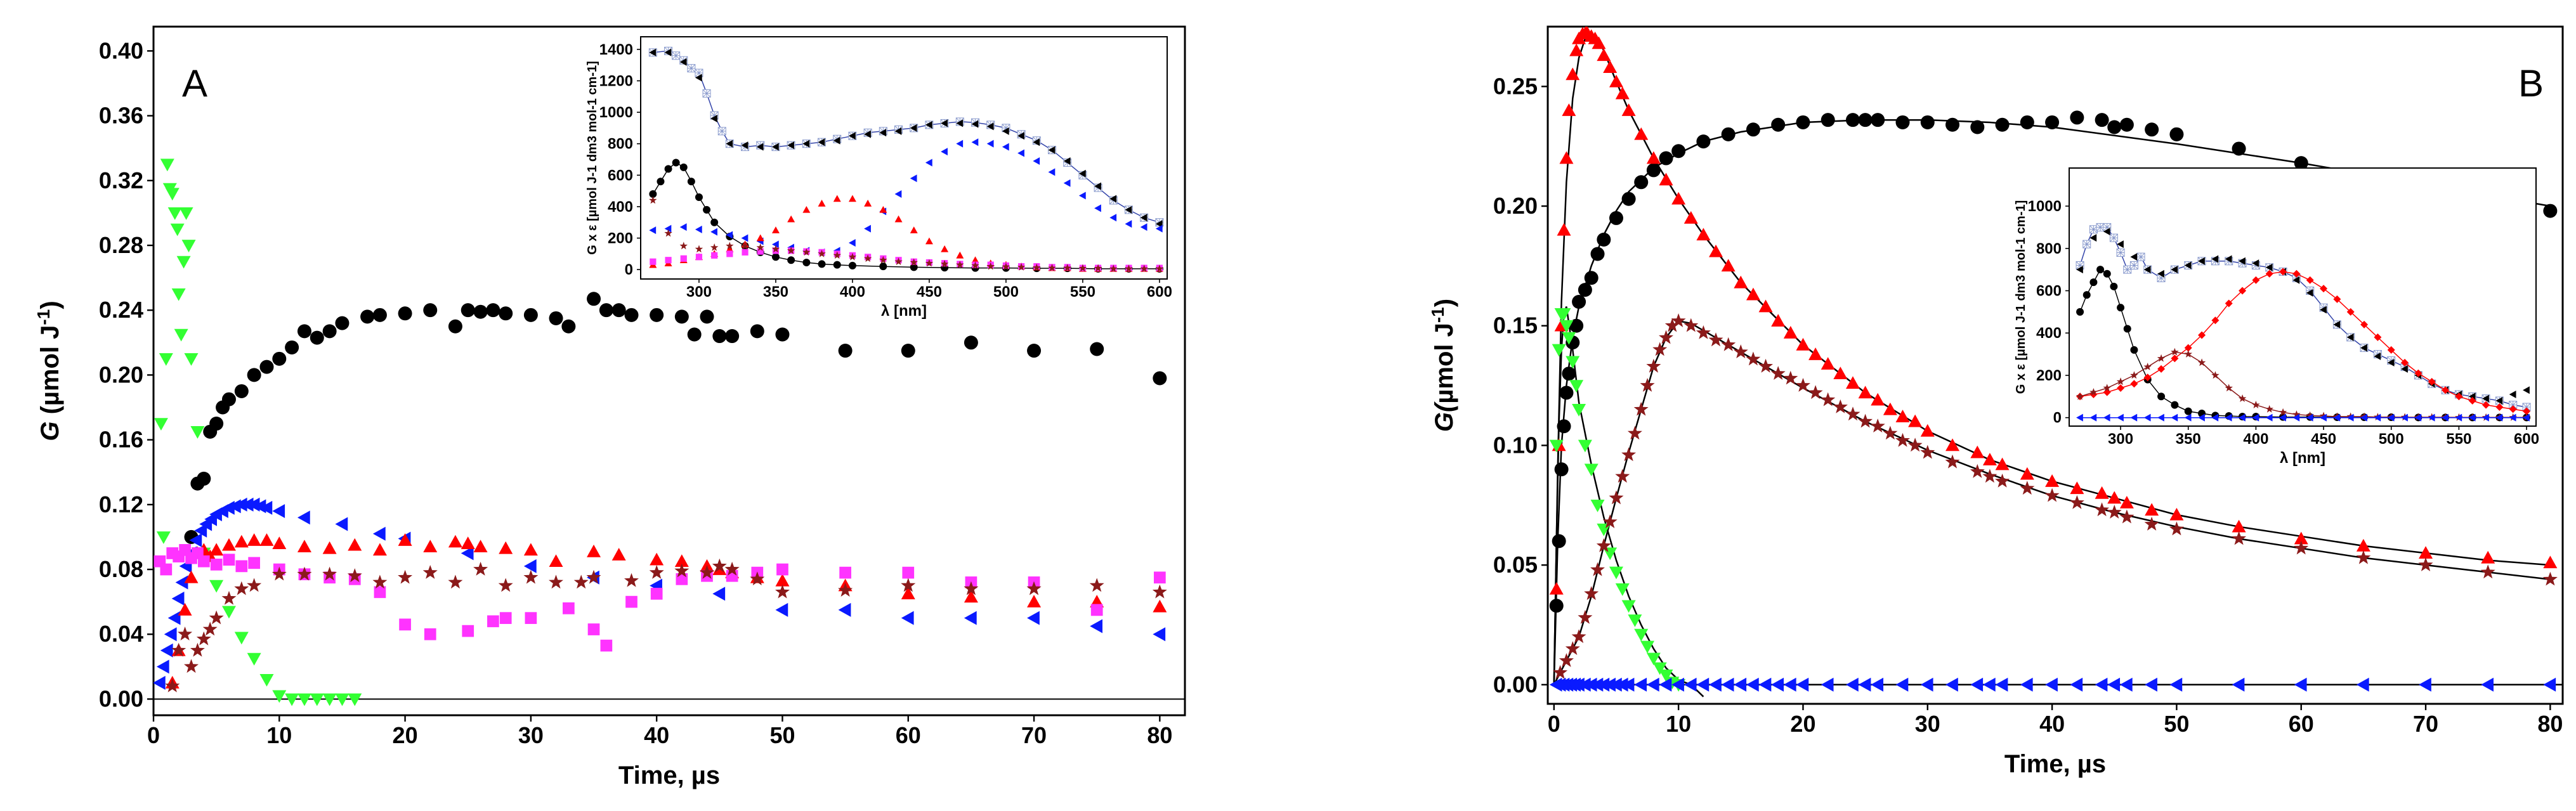 The width and height of the screenshot is (2576, 811). What do you see at coordinates (2049, 248) in the screenshot?
I see `inset-y-tick-label: 800` at bounding box center [2049, 248].